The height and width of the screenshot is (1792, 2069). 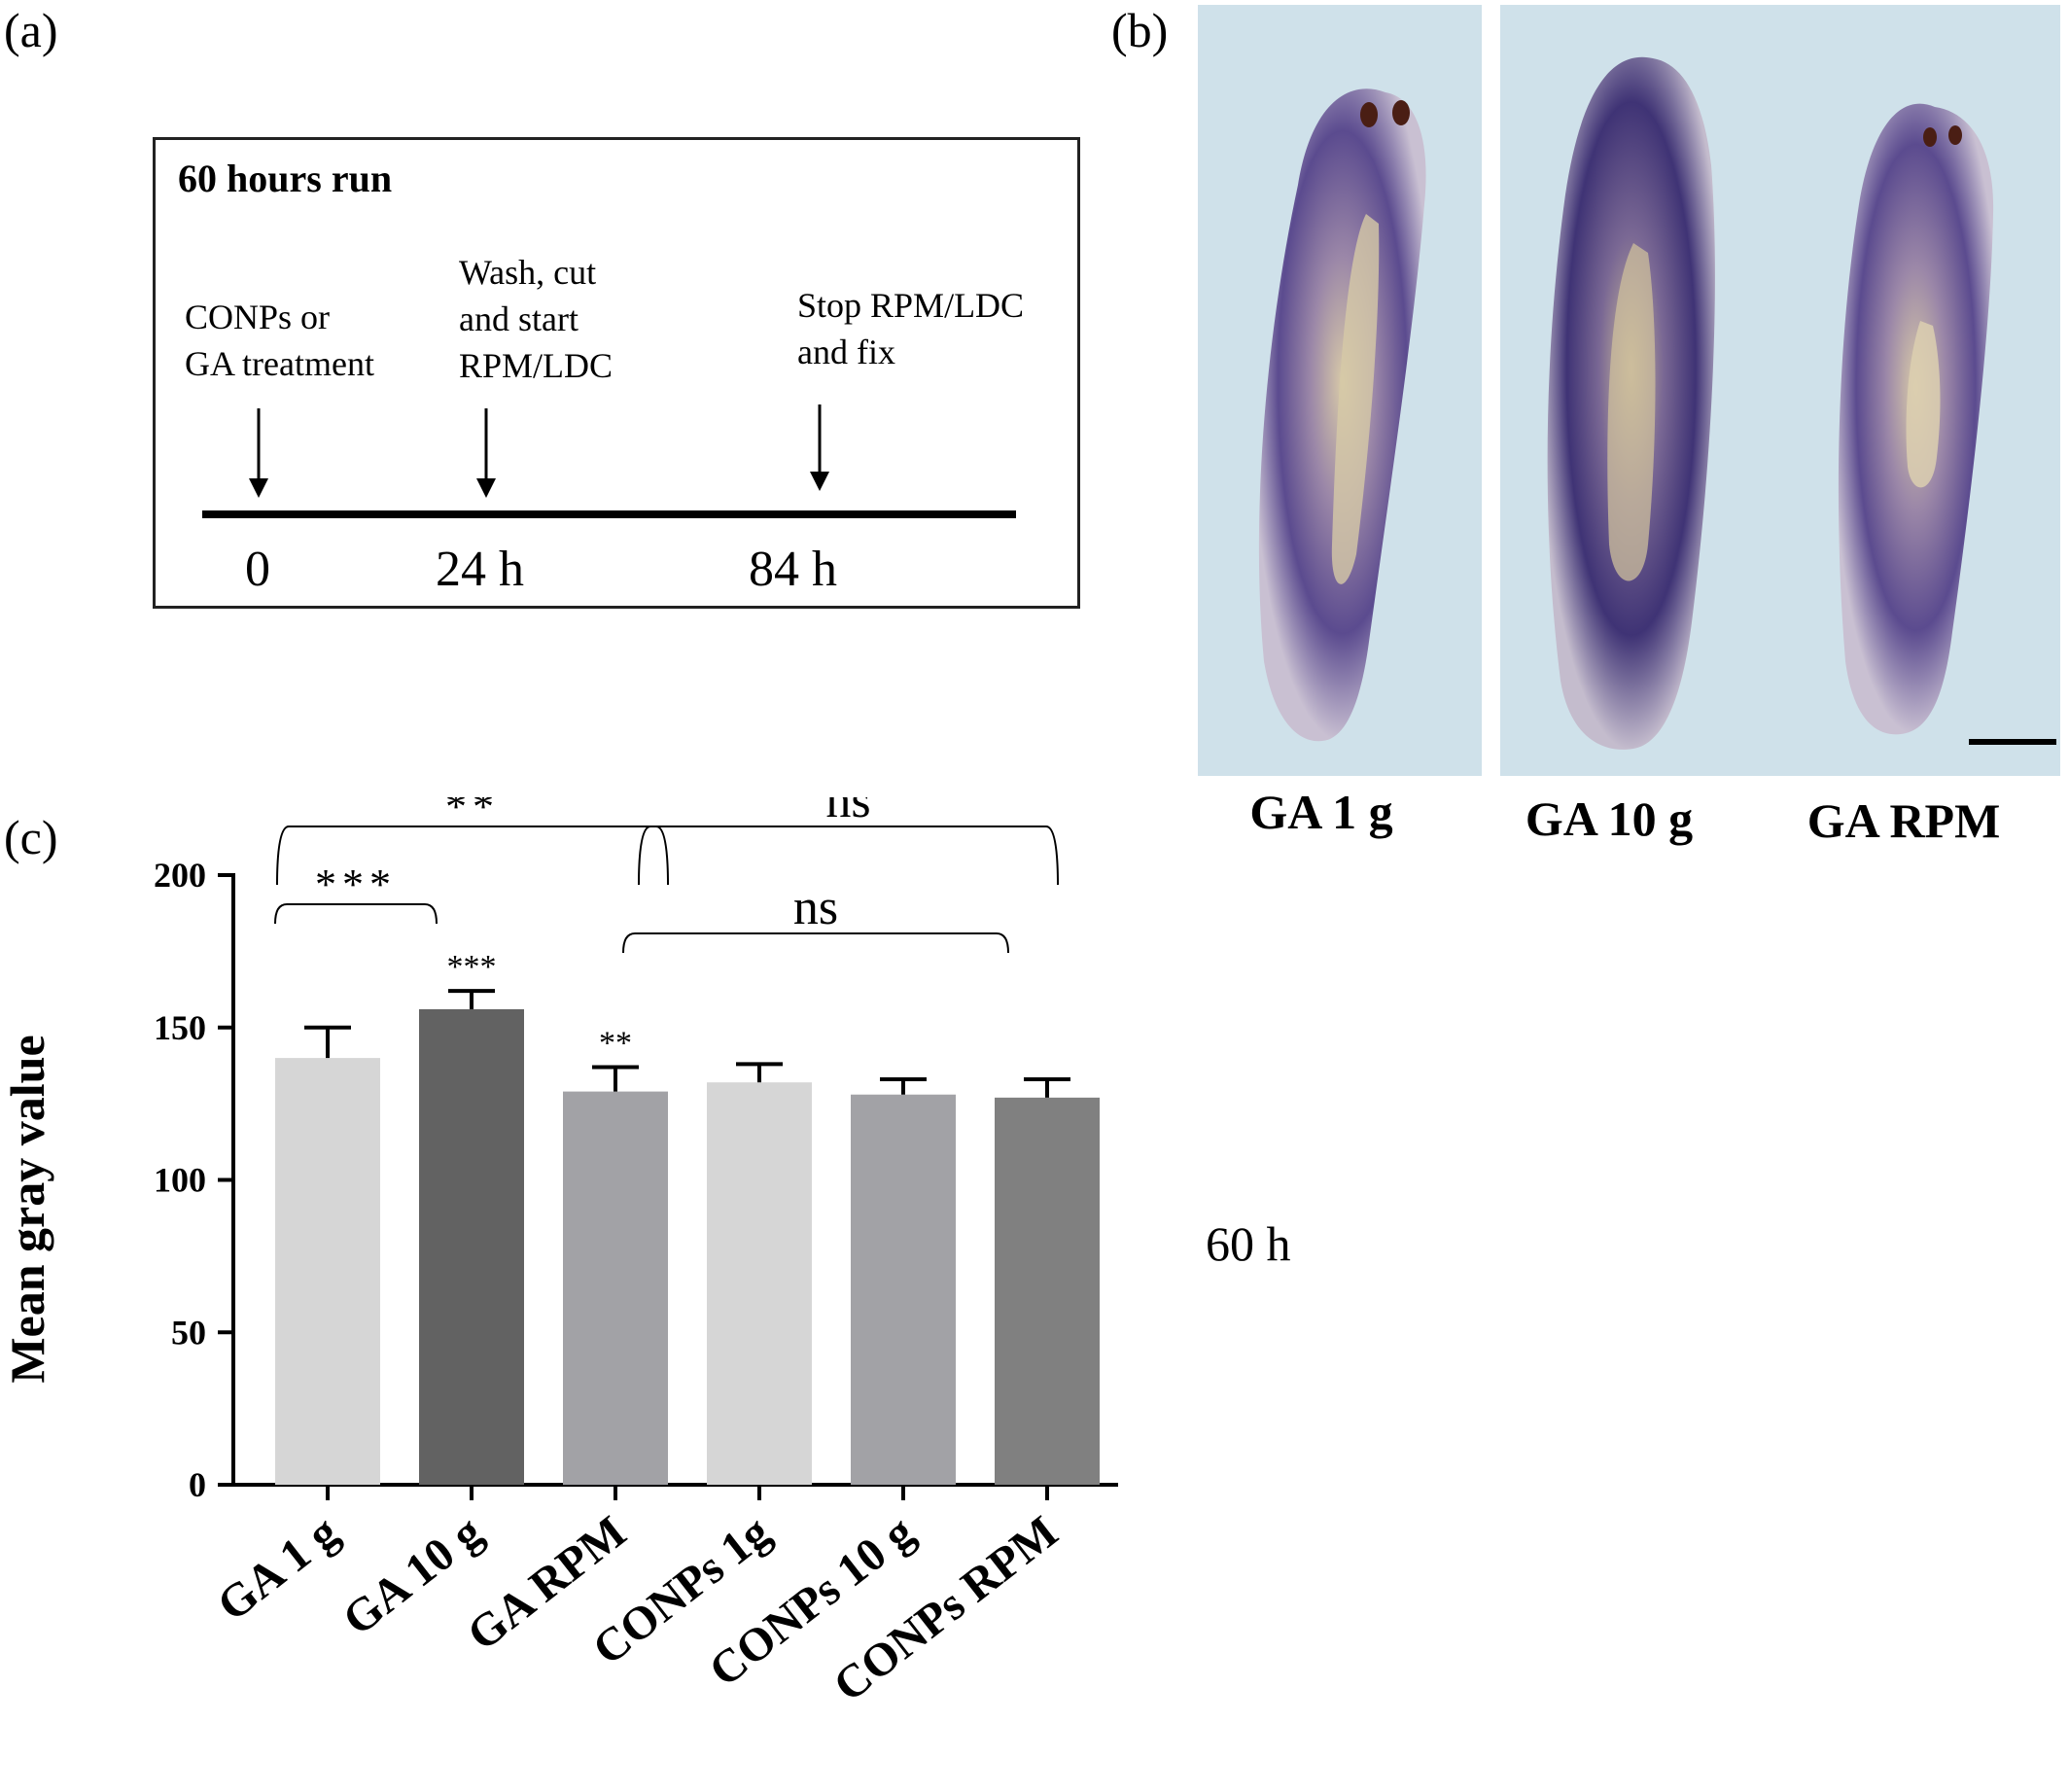 I want to click on y-tick-label: 0, so click(x=197, y=1484).